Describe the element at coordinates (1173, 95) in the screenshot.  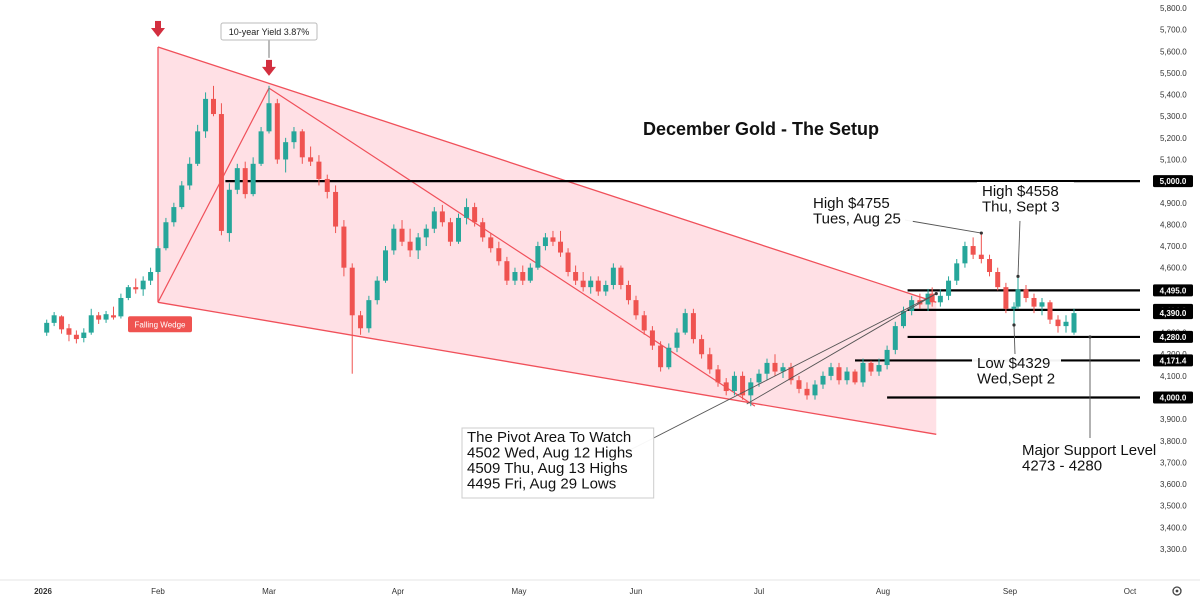
I see `y-tick-label: 5,400.0` at that location.